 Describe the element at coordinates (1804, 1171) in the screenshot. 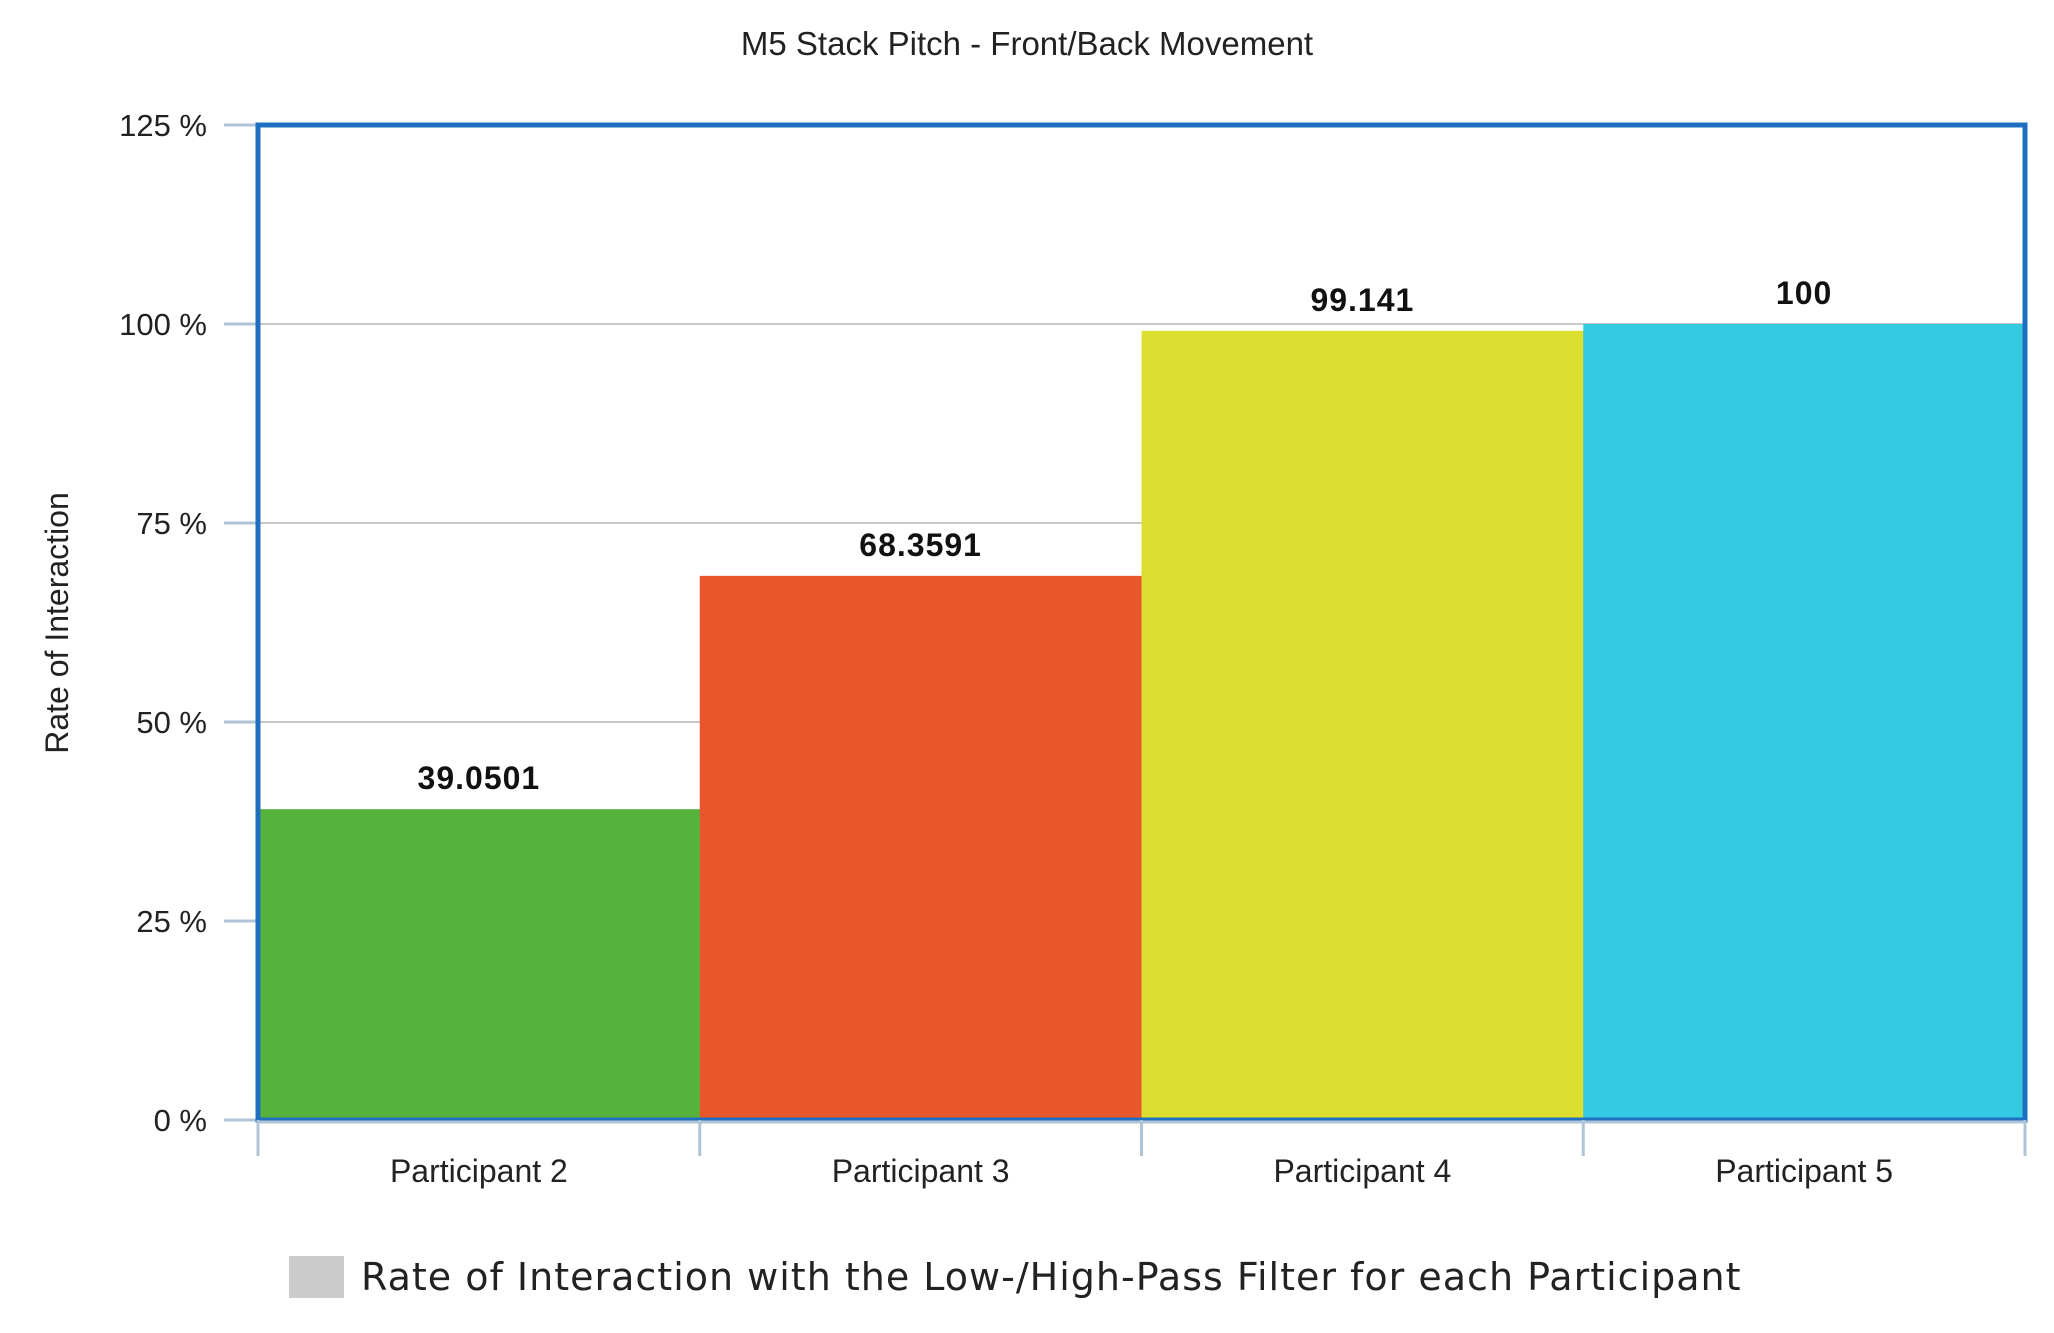

I see `x-tick-label: Participant 5` at that location.